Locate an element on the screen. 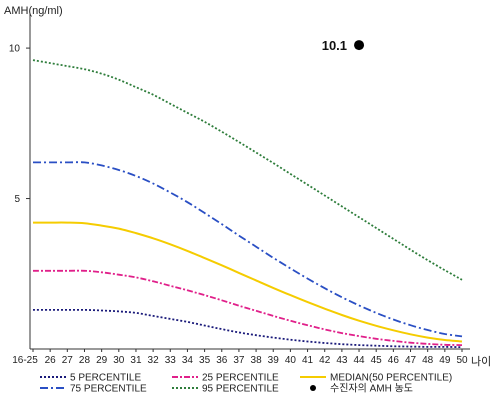 Image resolution: width=500 pixels, height=400 pixels. x-tick-label-3: 28 is located at coordinates (85, 360).